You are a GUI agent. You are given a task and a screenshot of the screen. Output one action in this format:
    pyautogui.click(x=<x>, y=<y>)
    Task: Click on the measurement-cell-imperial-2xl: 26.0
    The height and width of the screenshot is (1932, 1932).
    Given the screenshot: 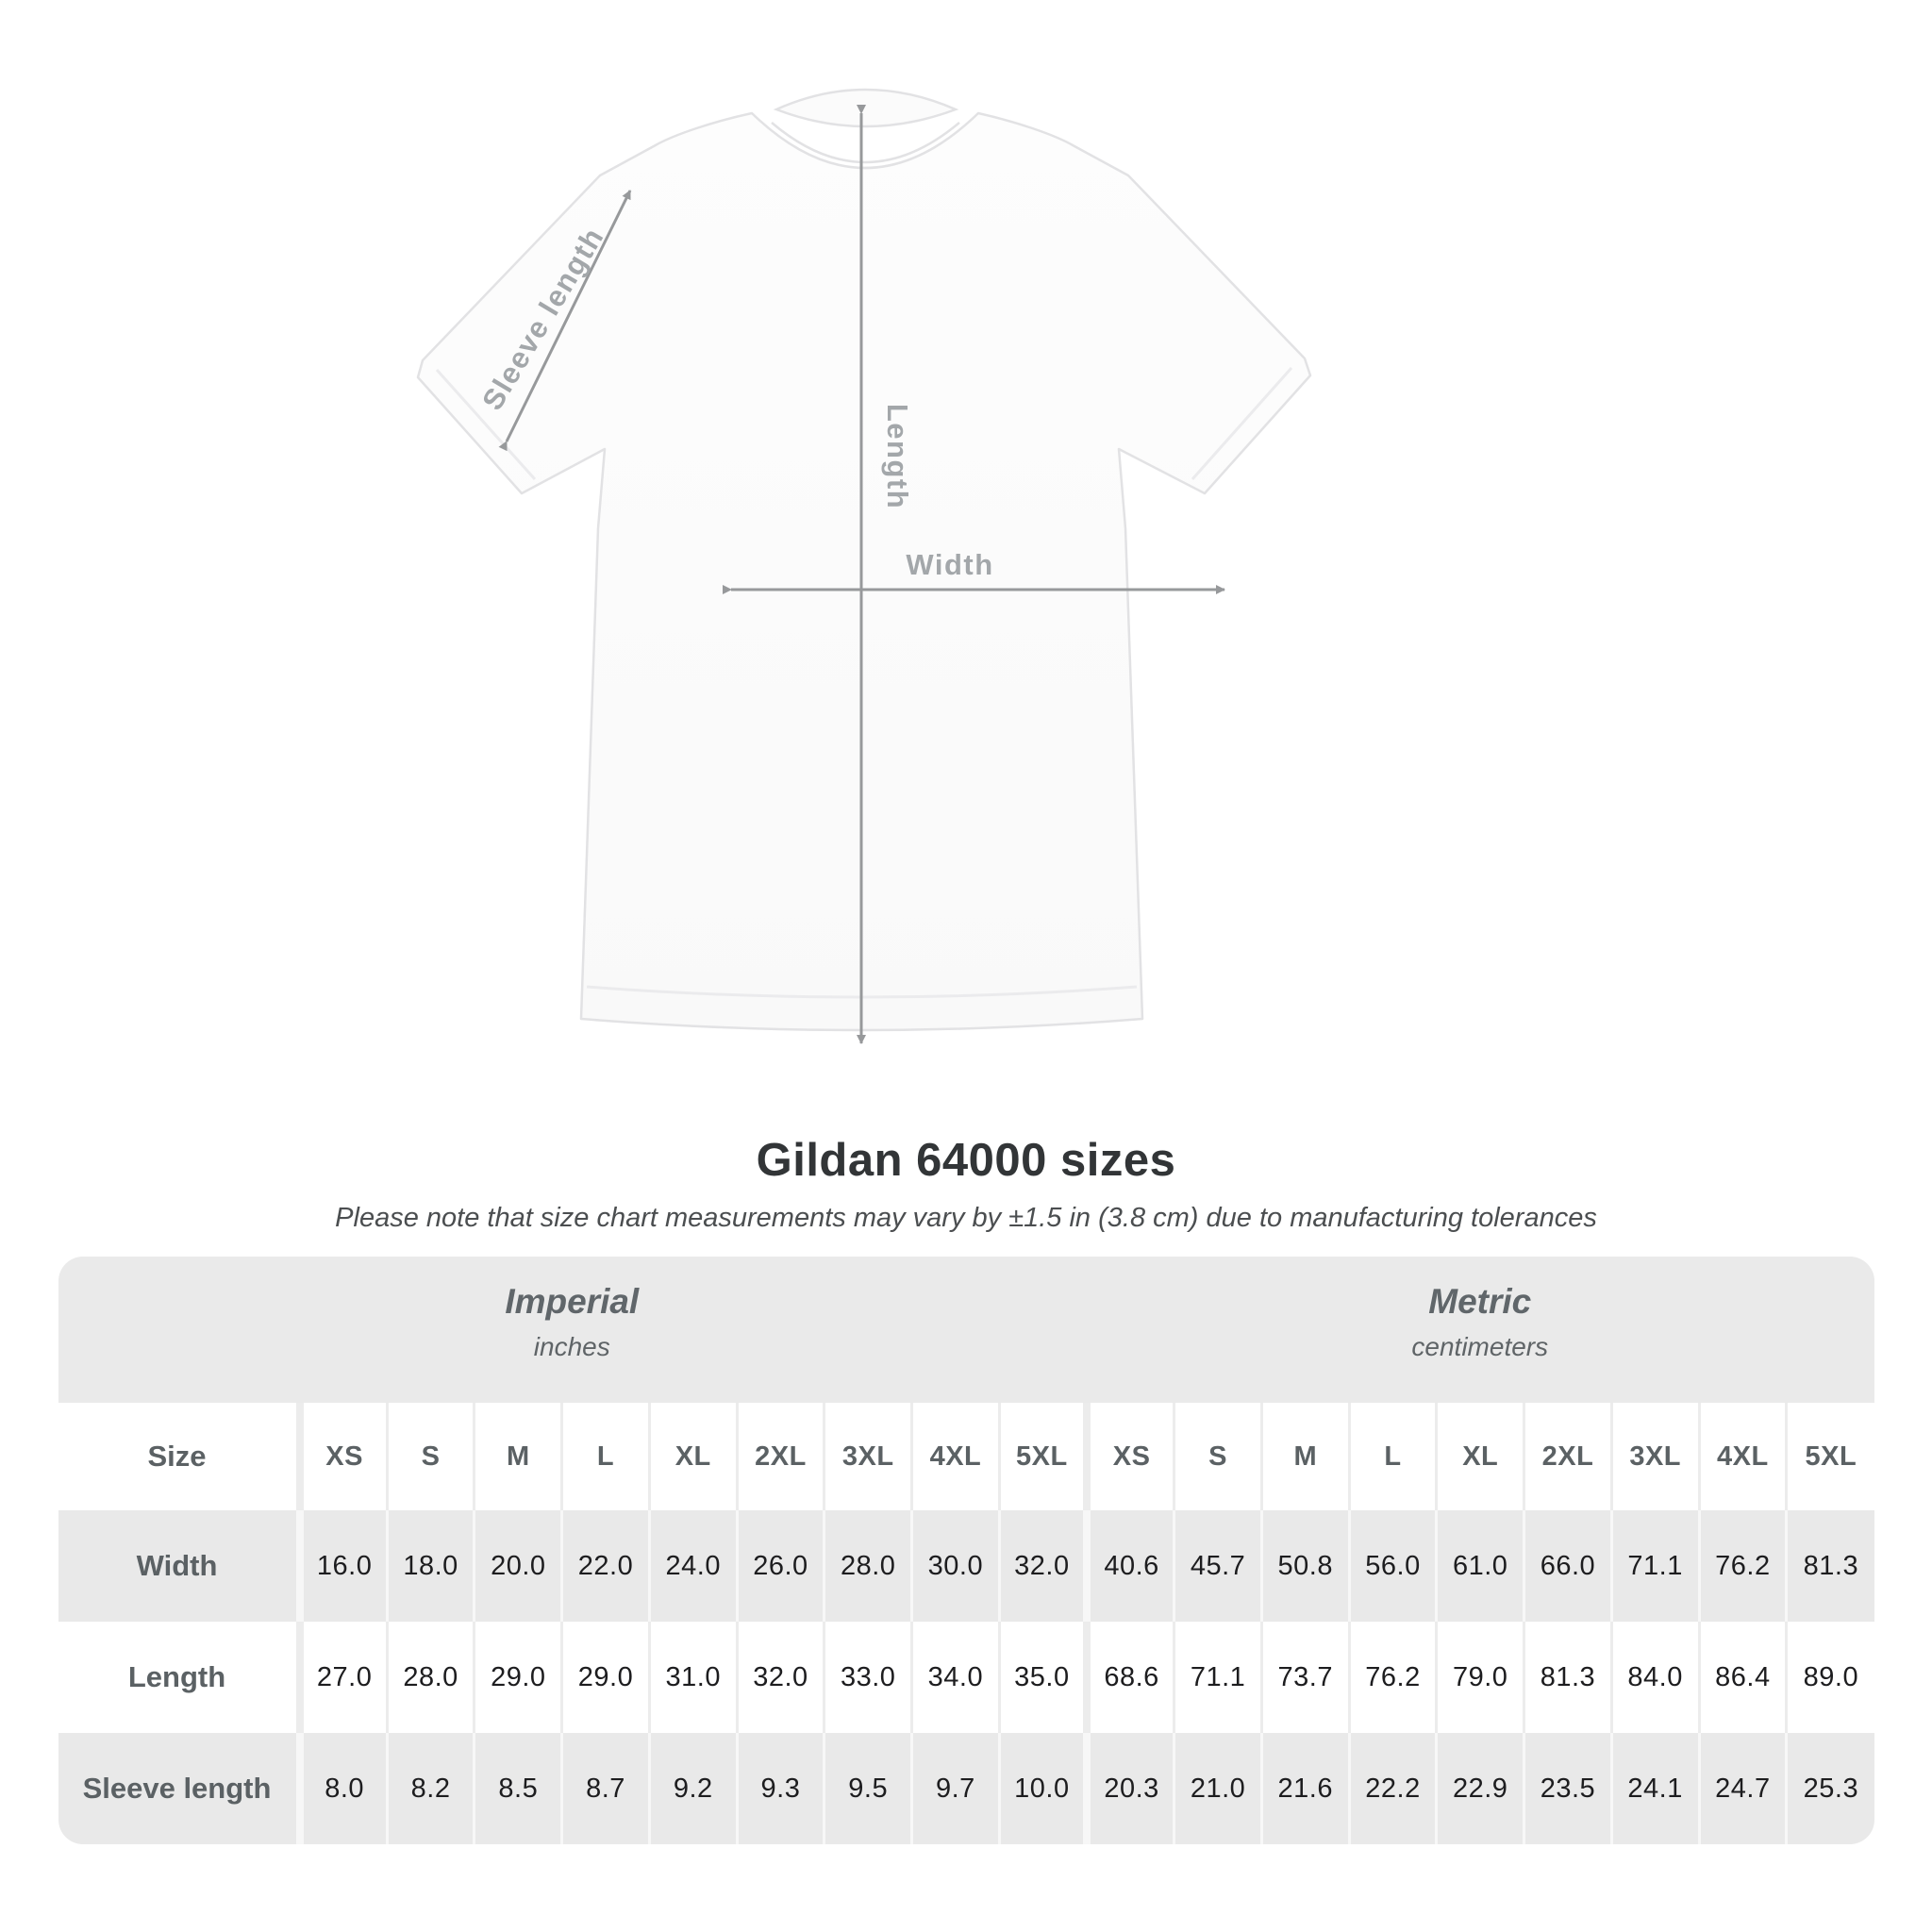 What is the action you would take?
    pyautogui.click(x=779, y=1566)
    